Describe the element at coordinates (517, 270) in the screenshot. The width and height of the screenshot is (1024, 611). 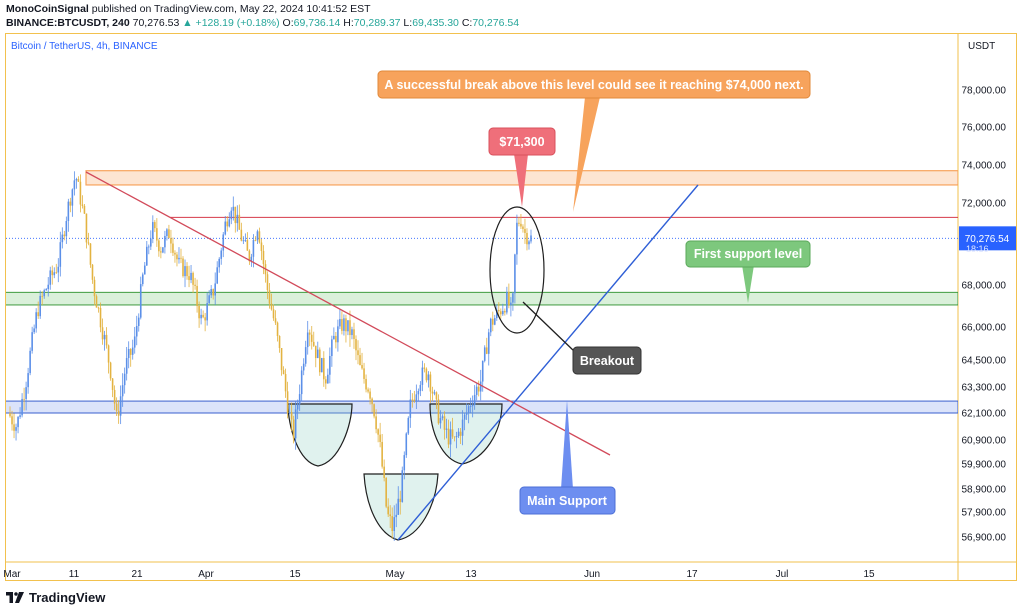
I see `breakout-ellipse` at that location.